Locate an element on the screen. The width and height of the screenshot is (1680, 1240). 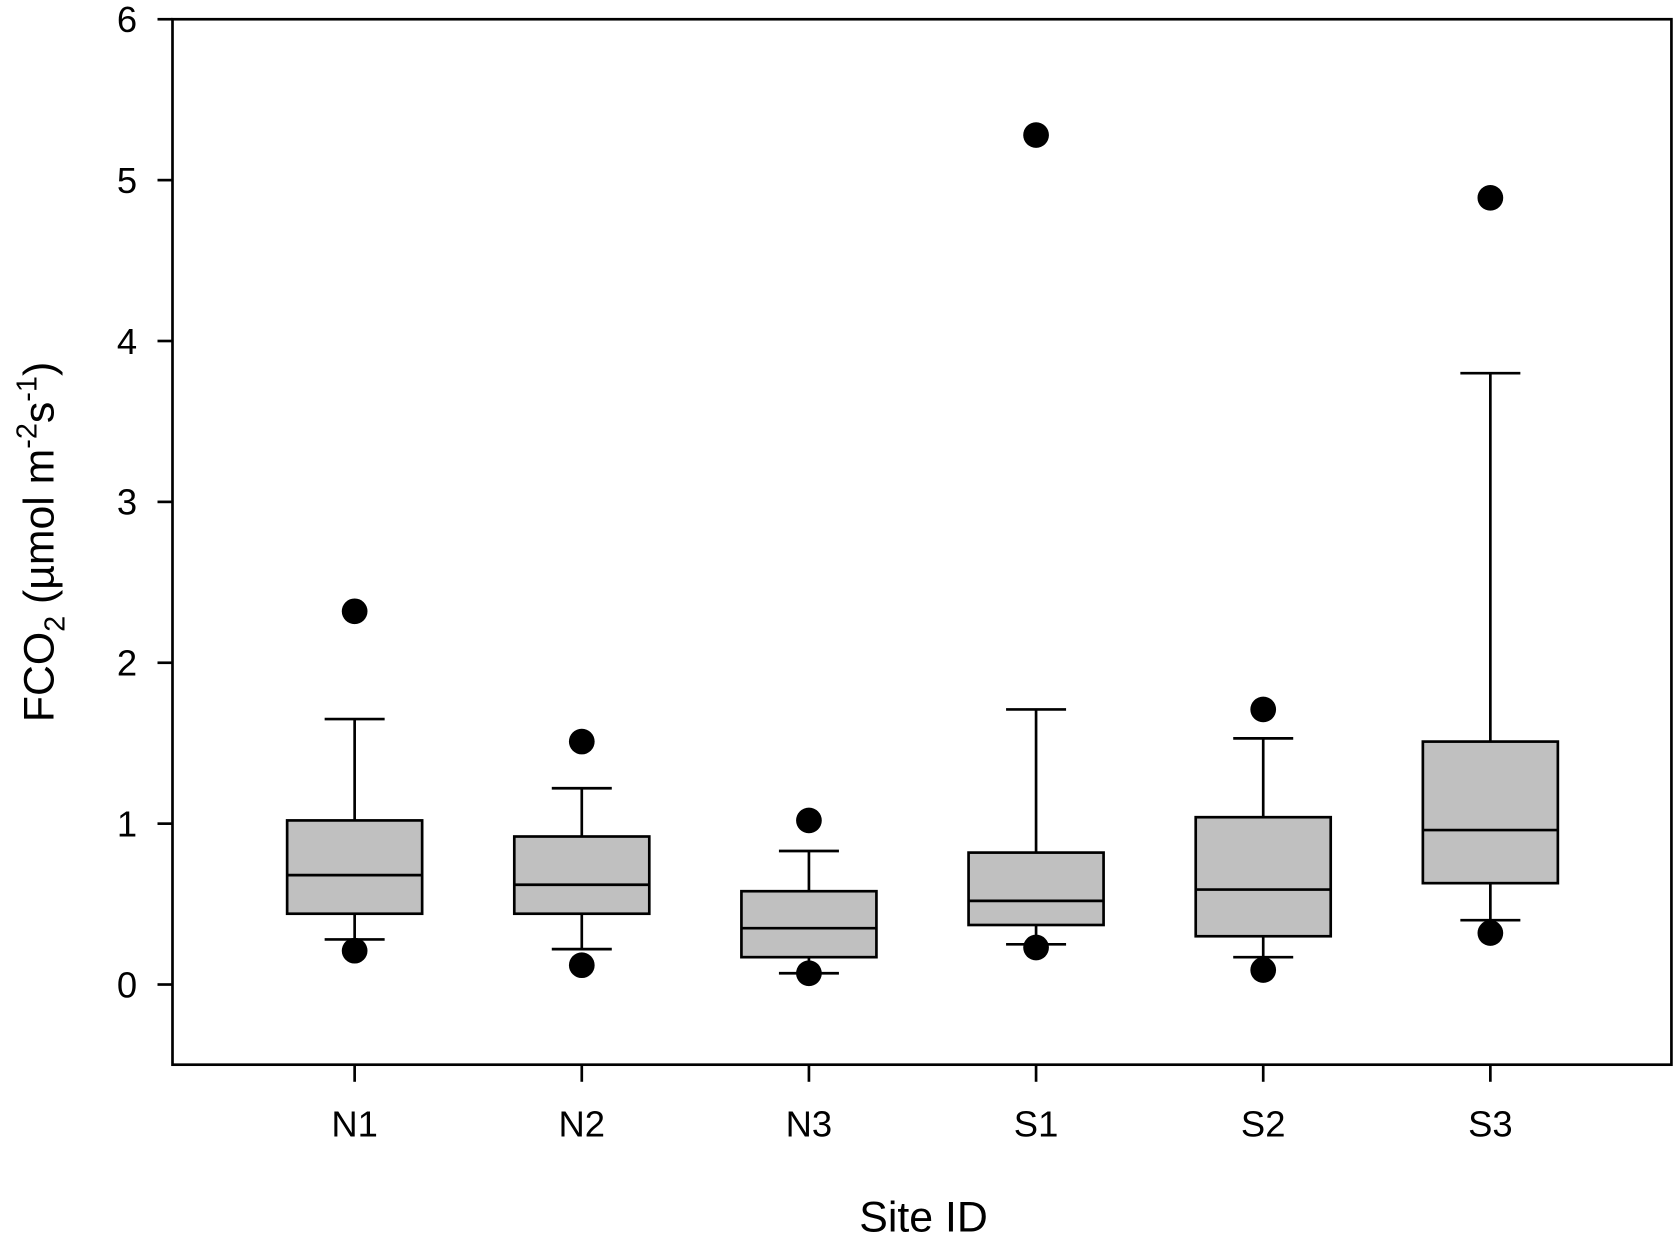
x-tick-label: S2 is located at coordinates (1263, 1123).